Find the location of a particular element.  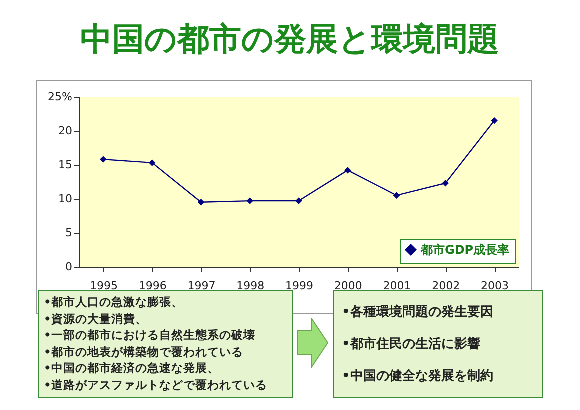

x-tick-label: 2001 is located at coordinates (397, 286).